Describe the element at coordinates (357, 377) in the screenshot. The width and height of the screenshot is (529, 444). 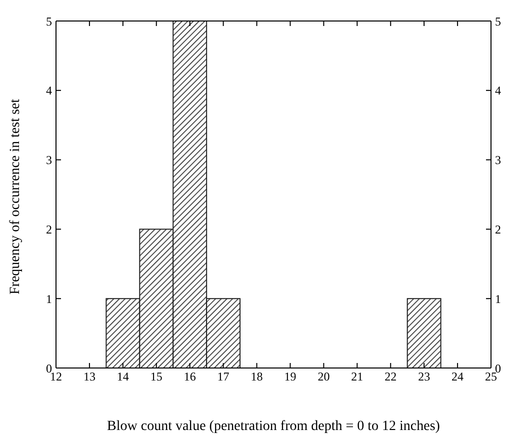
I see `x-tick-label: 21` at that location.